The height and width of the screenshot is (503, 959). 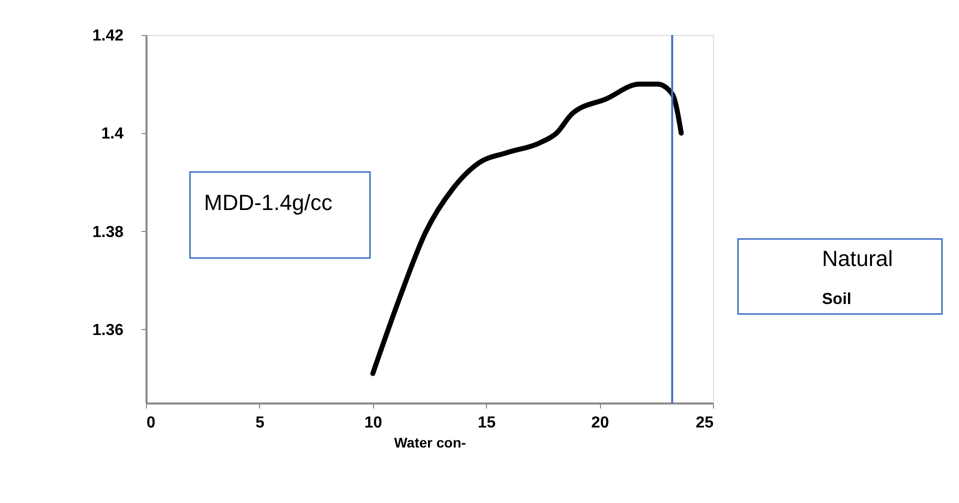 What do you see at coordinates (600, 423) in the screenshot?
I see `x-tick-label: 20` at bounding box center [600, 423].